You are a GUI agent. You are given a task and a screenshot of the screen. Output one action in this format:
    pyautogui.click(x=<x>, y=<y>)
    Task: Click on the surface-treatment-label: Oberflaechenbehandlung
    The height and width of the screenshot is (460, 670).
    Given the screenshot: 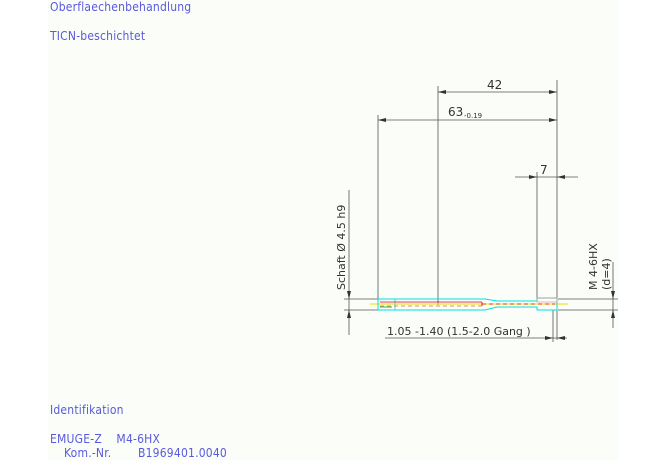 What is the action you would take?
    pyautogui.click(x=121, y=7)
    